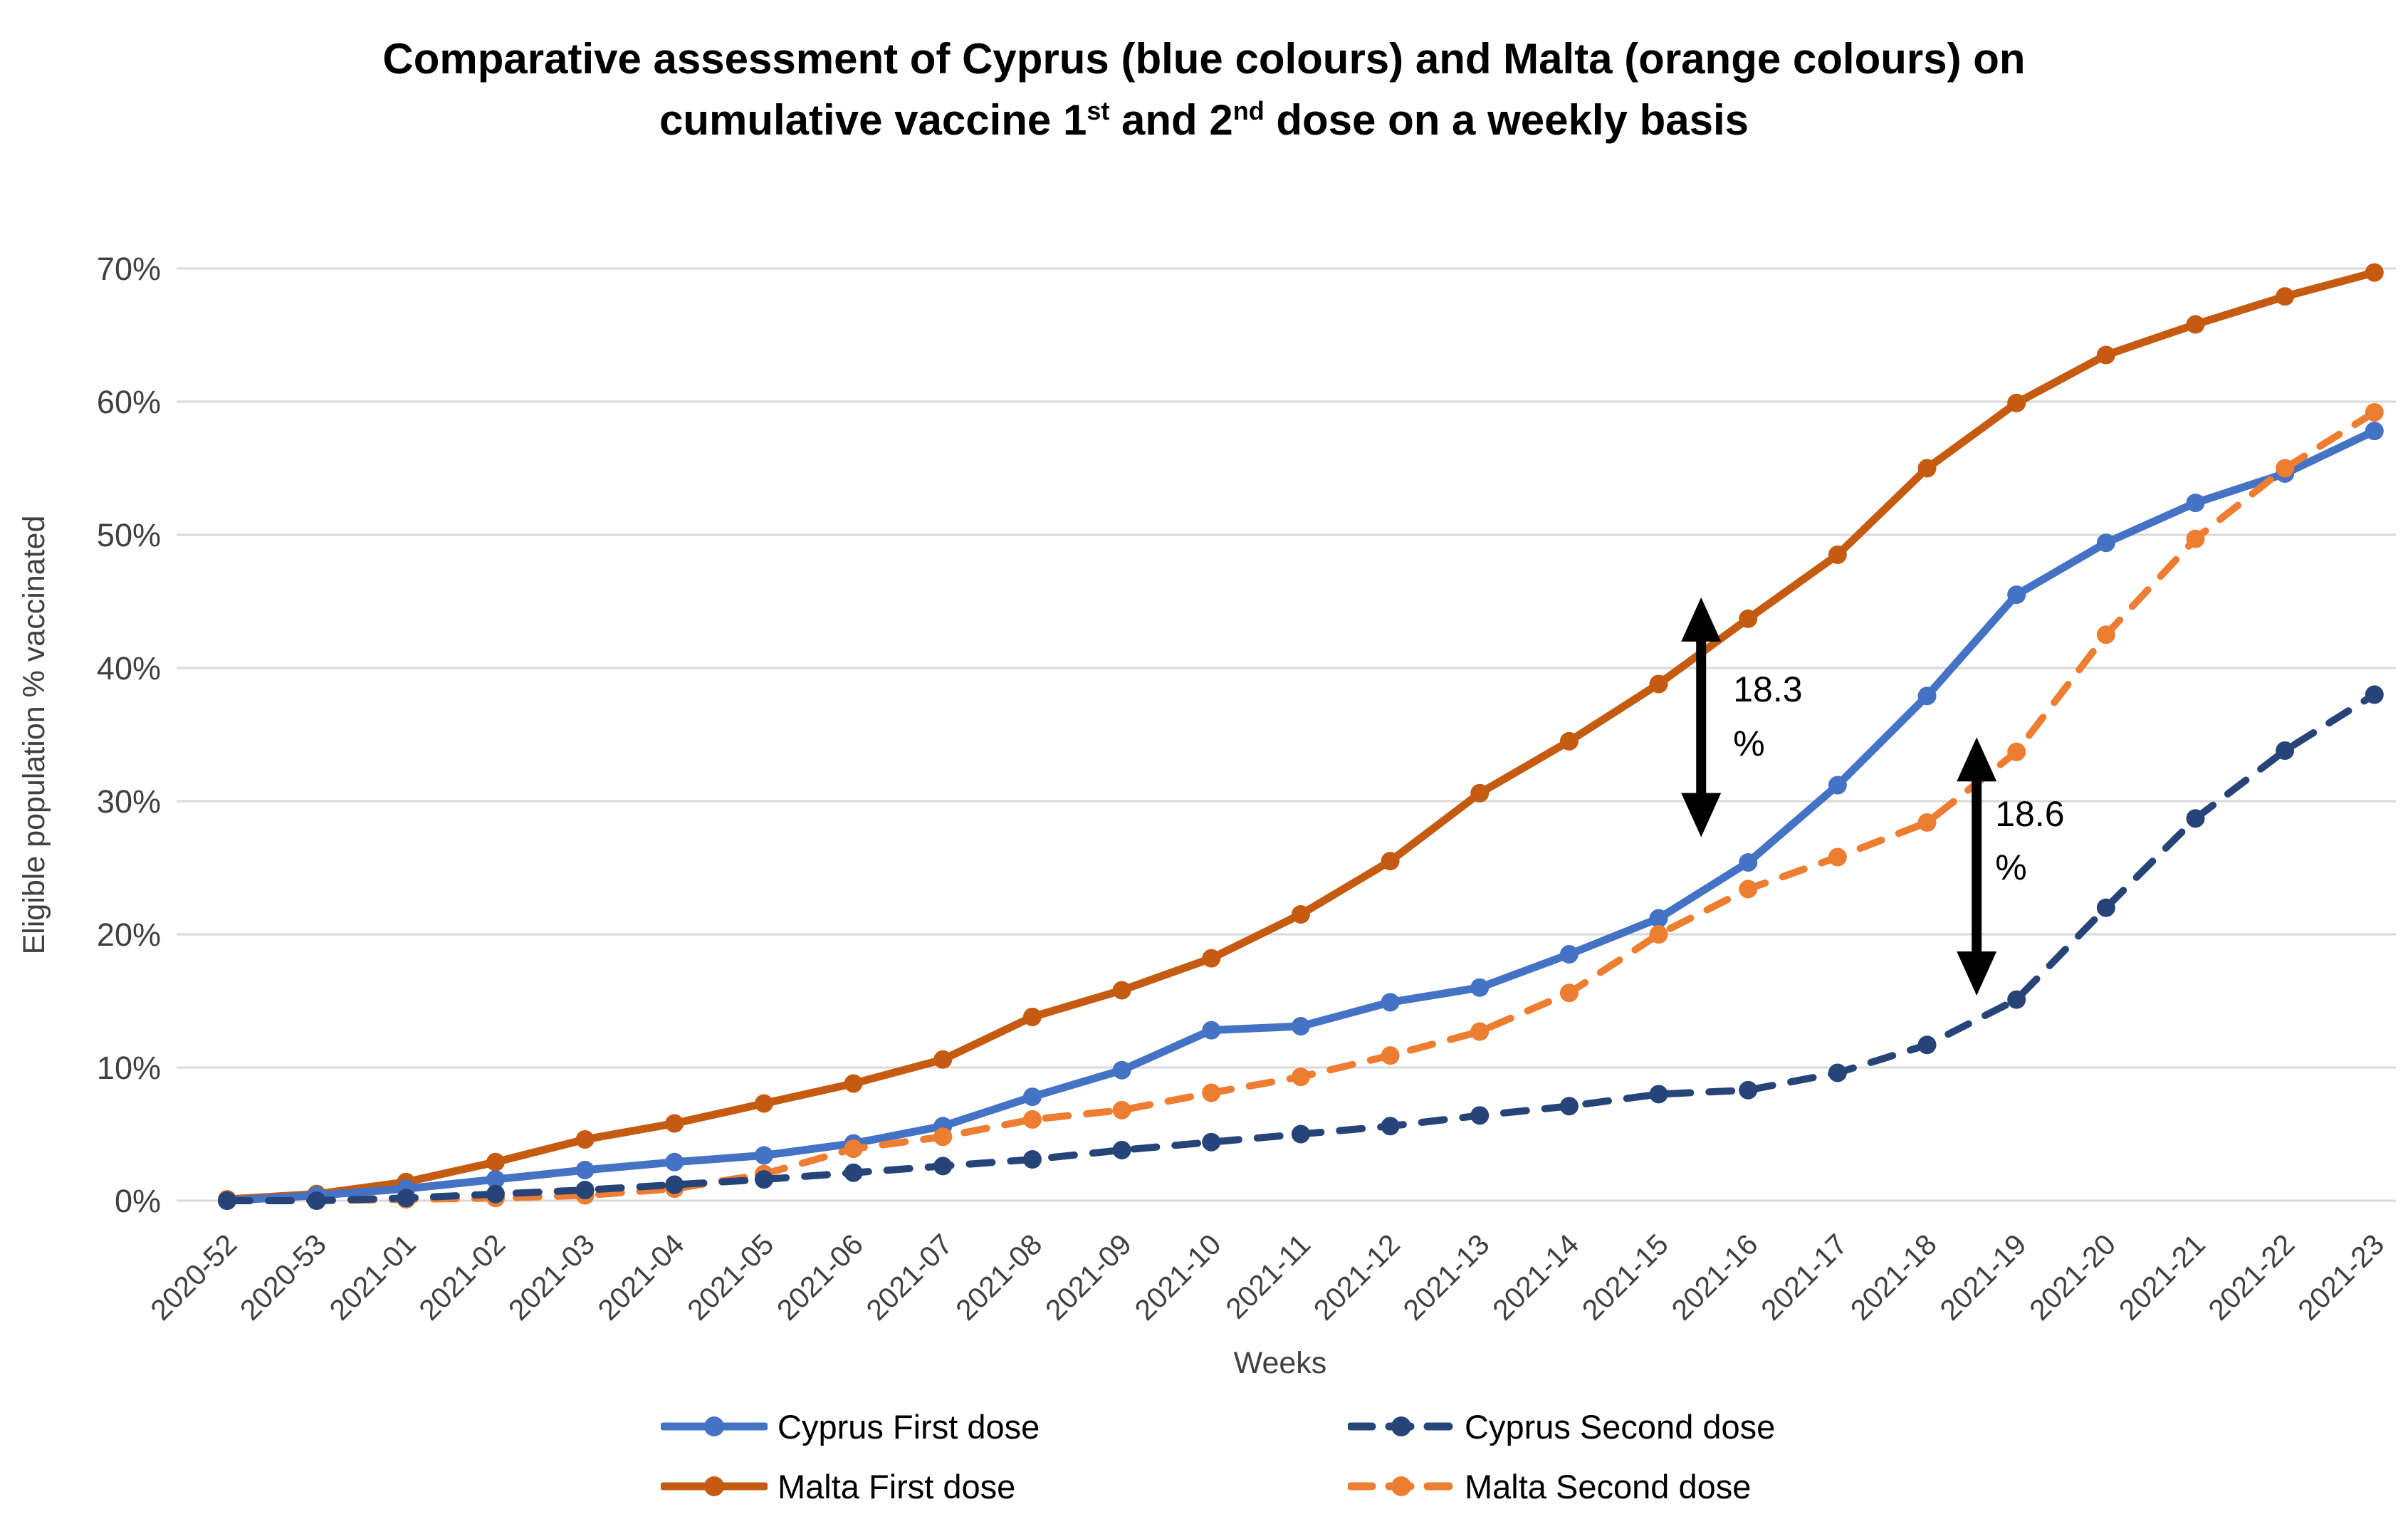 This screenshot has width=2408, height=1529. Describe the element at coordinates (1280, 1363) in the screenshot. I see `x-axis-title: Weeks` at that location.